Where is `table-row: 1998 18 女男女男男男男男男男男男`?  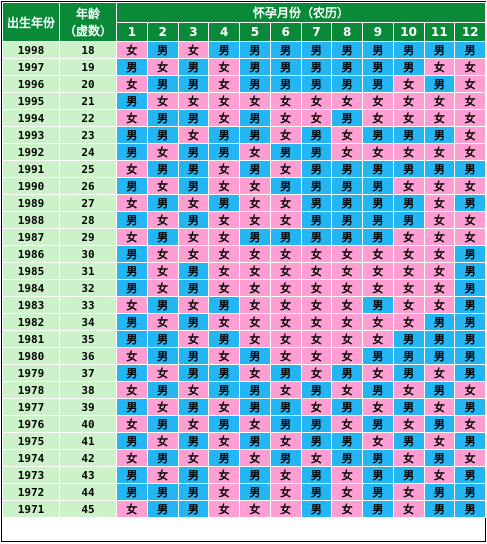
table-row: 1998 18 女男女男男男男男男男男男 is located at coordinates (244, 50).